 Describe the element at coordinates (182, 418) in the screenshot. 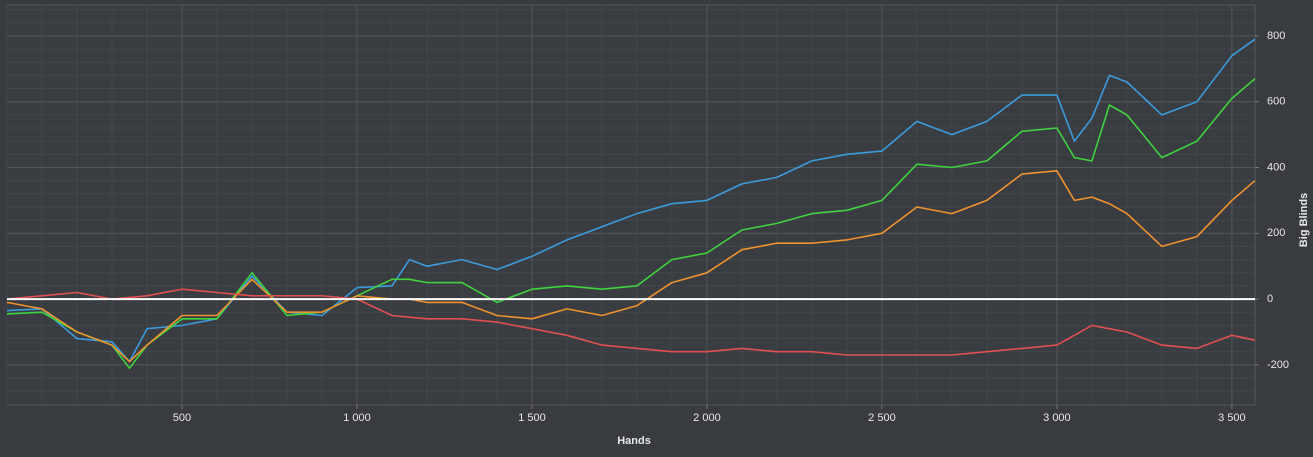

I see `x-tick-label: 500` at that location.